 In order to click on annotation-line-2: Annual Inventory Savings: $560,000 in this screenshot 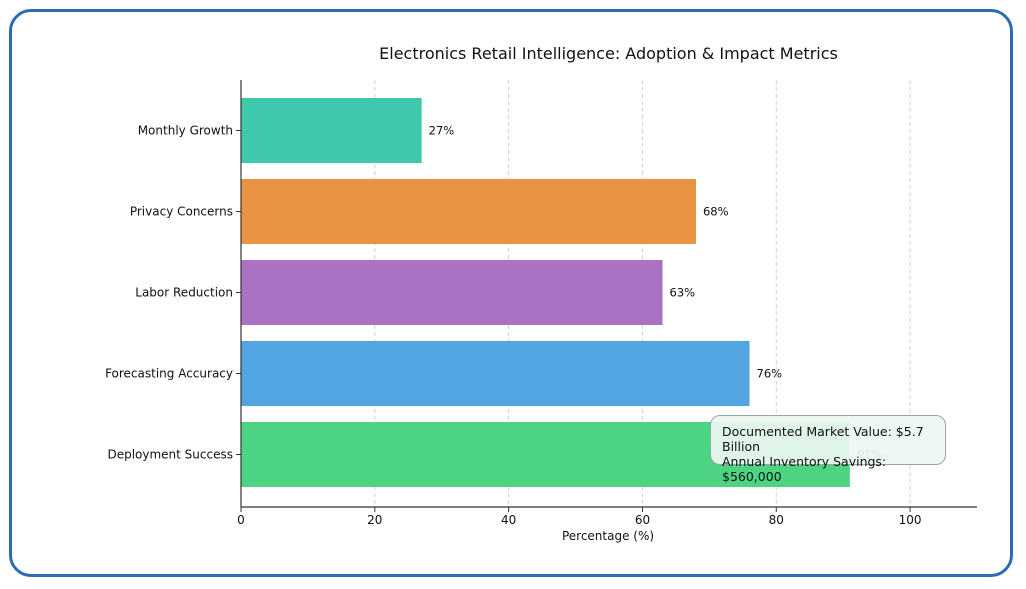, I will do `click(804, 469)`.